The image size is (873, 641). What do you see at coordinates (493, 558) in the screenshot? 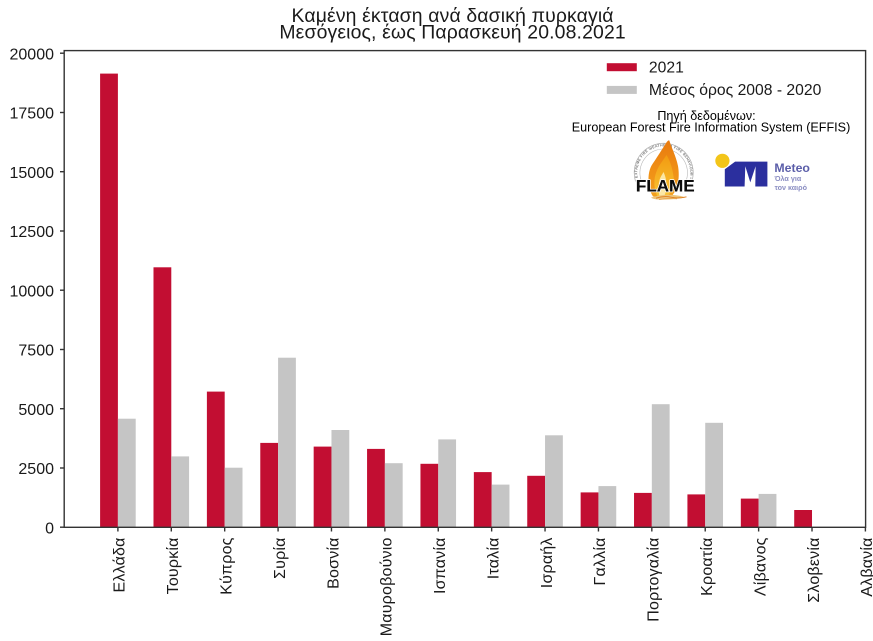
I see `svg-text: Ιταλία` at bounding box center [493, 558].